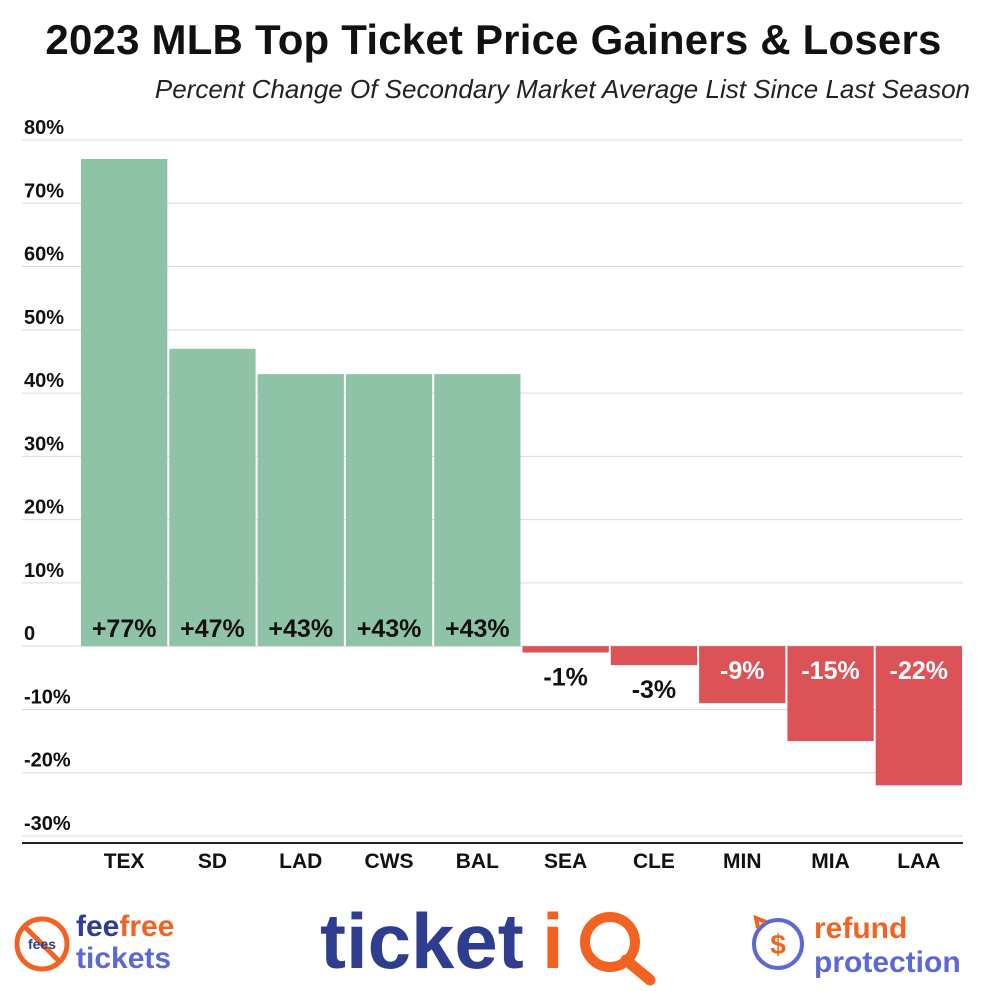 This screenshot has height=991, width=987. Describe the element at coordinates (477, 861) in the screenshot. I see `x-tick-label: BAL` at that location.